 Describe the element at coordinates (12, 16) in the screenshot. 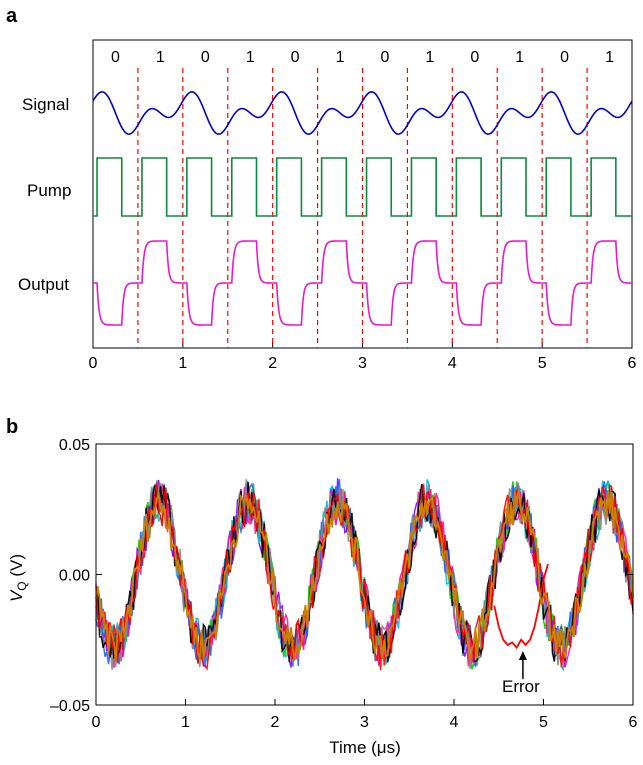

I see `panel-a-letter: a` at that location.